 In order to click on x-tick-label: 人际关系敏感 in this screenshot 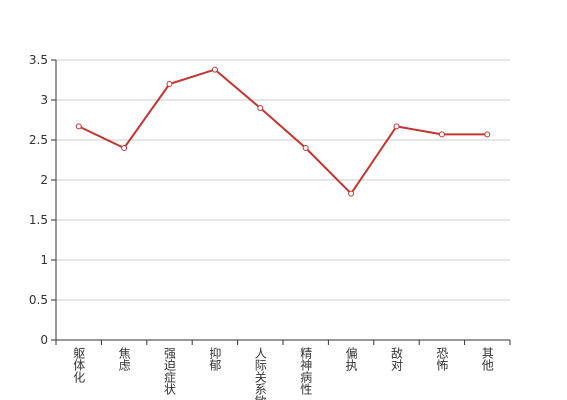, I will do `click(260, 373)`.